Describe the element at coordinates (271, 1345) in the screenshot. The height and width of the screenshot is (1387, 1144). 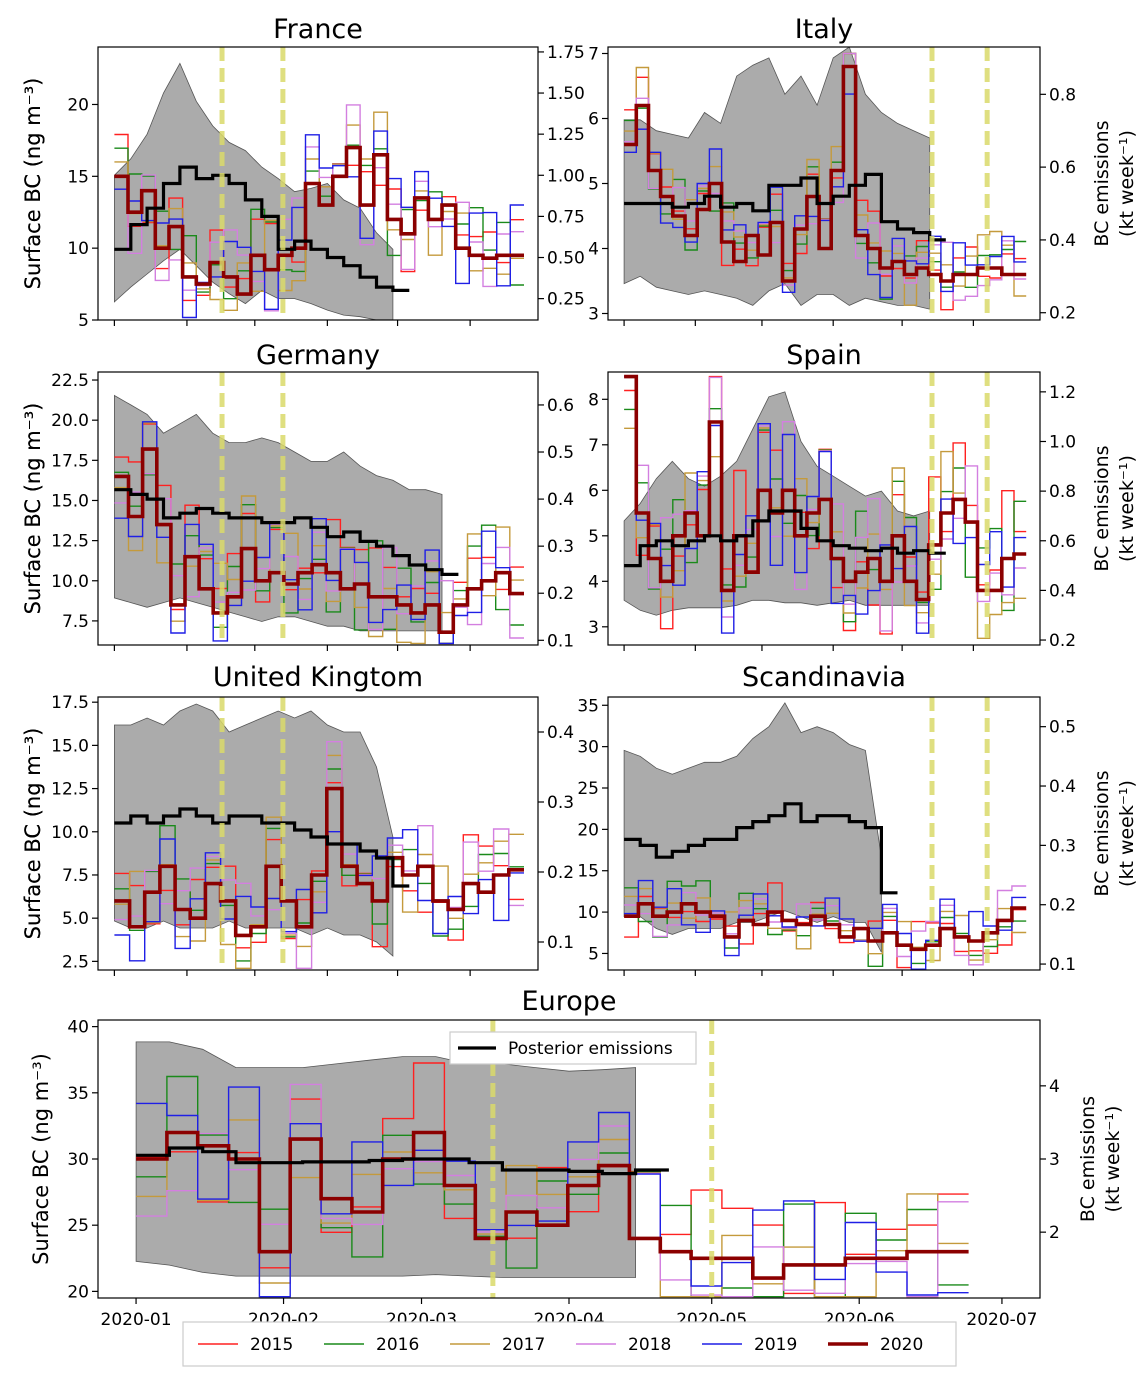
I see `legend-label-2015: 2015` at that location.